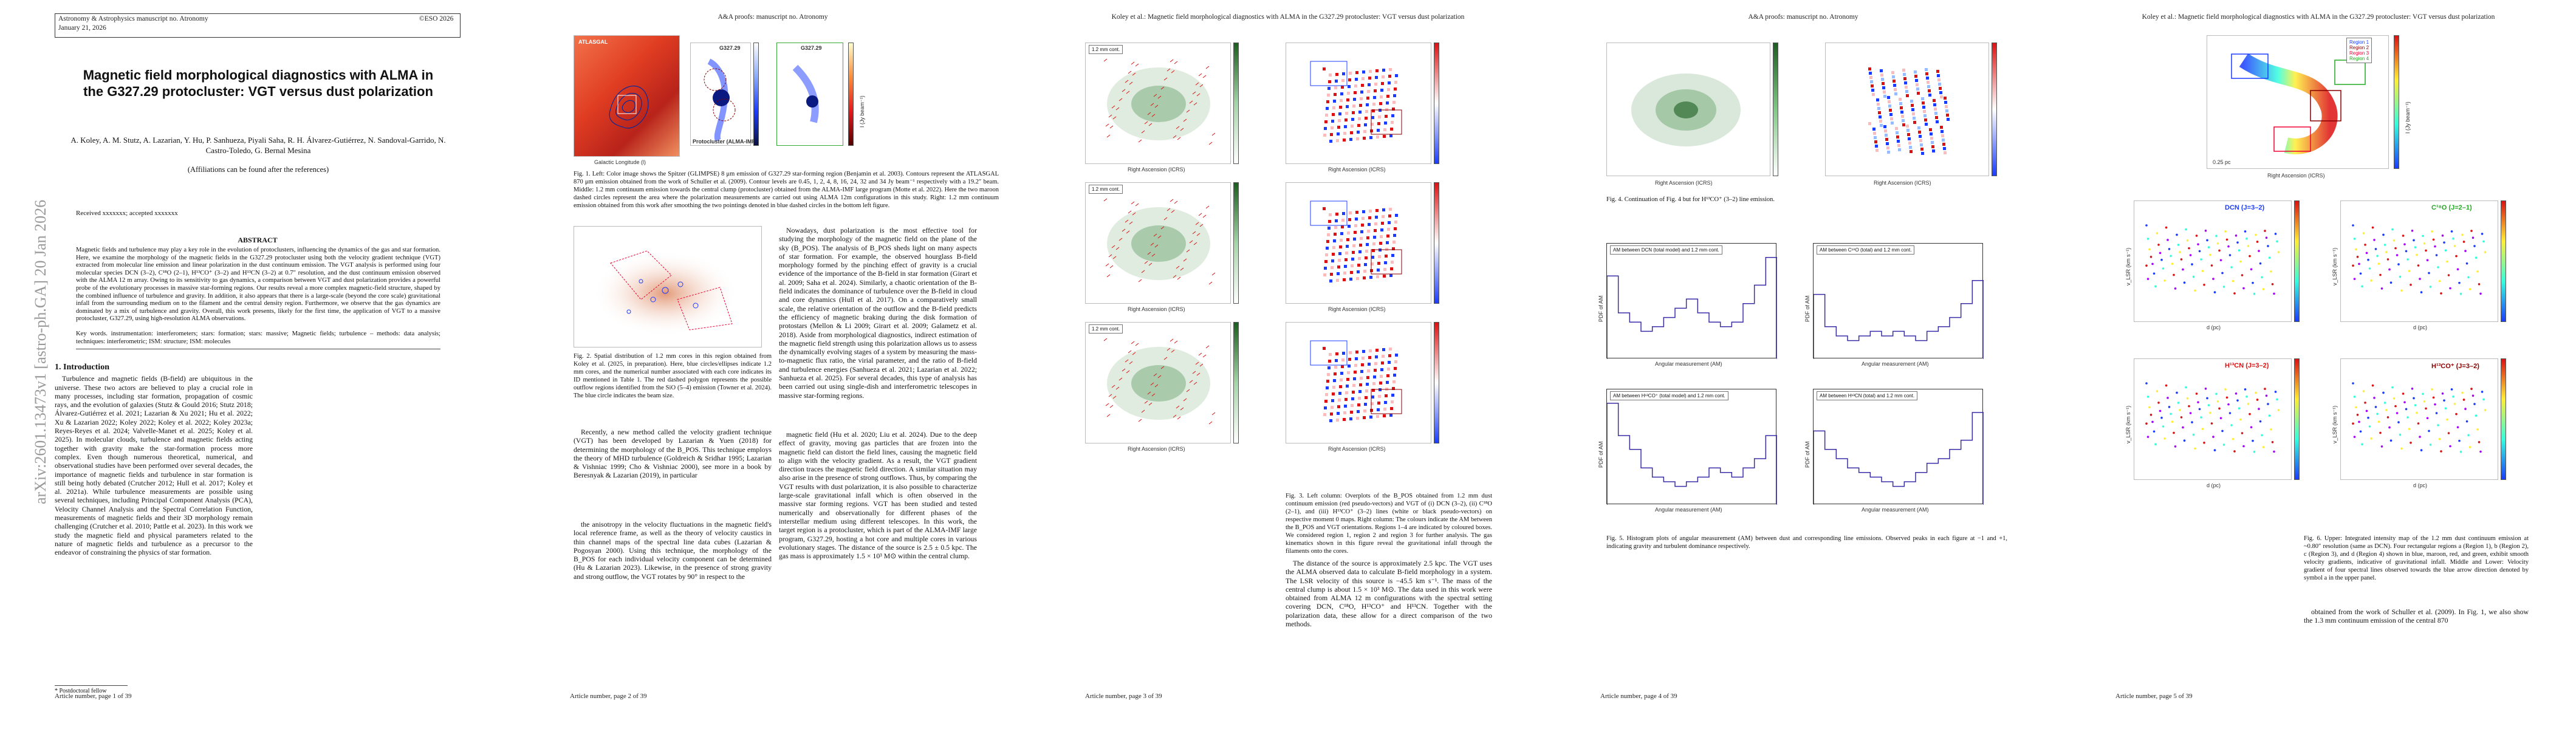 The height and width of the screenshot is (729, 2576). I want to click on fig6-scale-bar: 0.25 pc, so click(2222, 162).